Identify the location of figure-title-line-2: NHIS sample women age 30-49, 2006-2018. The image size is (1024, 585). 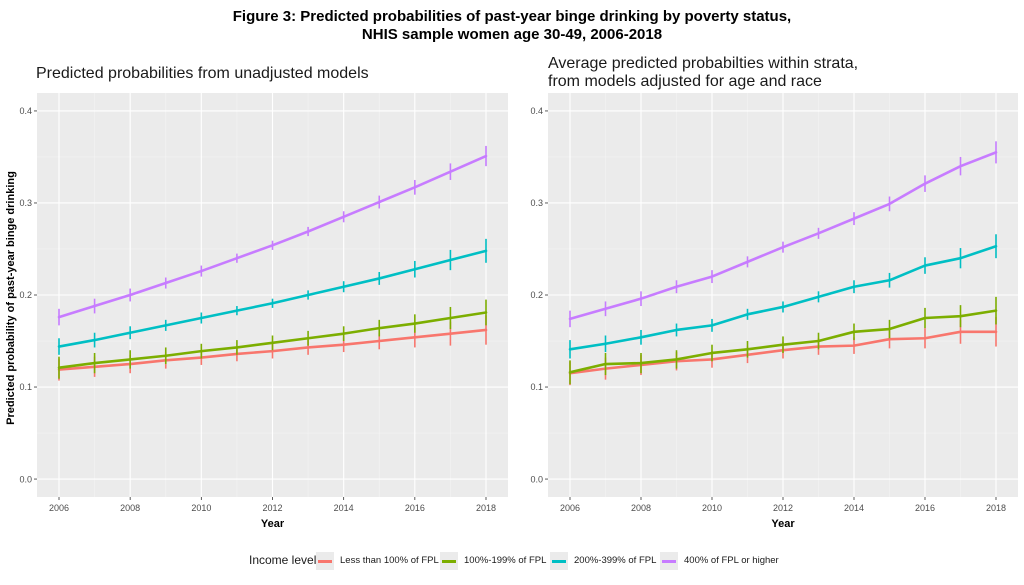
(512, 34).